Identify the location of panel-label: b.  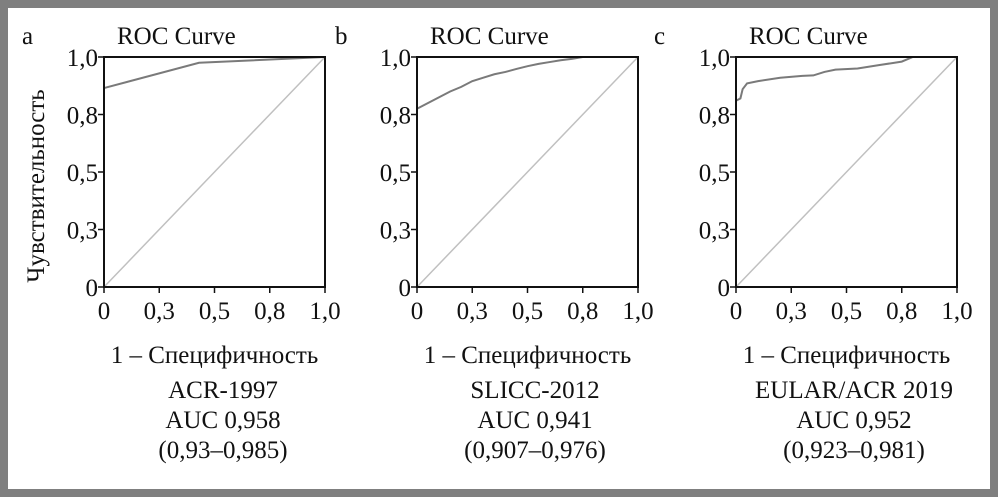
(341, 36).